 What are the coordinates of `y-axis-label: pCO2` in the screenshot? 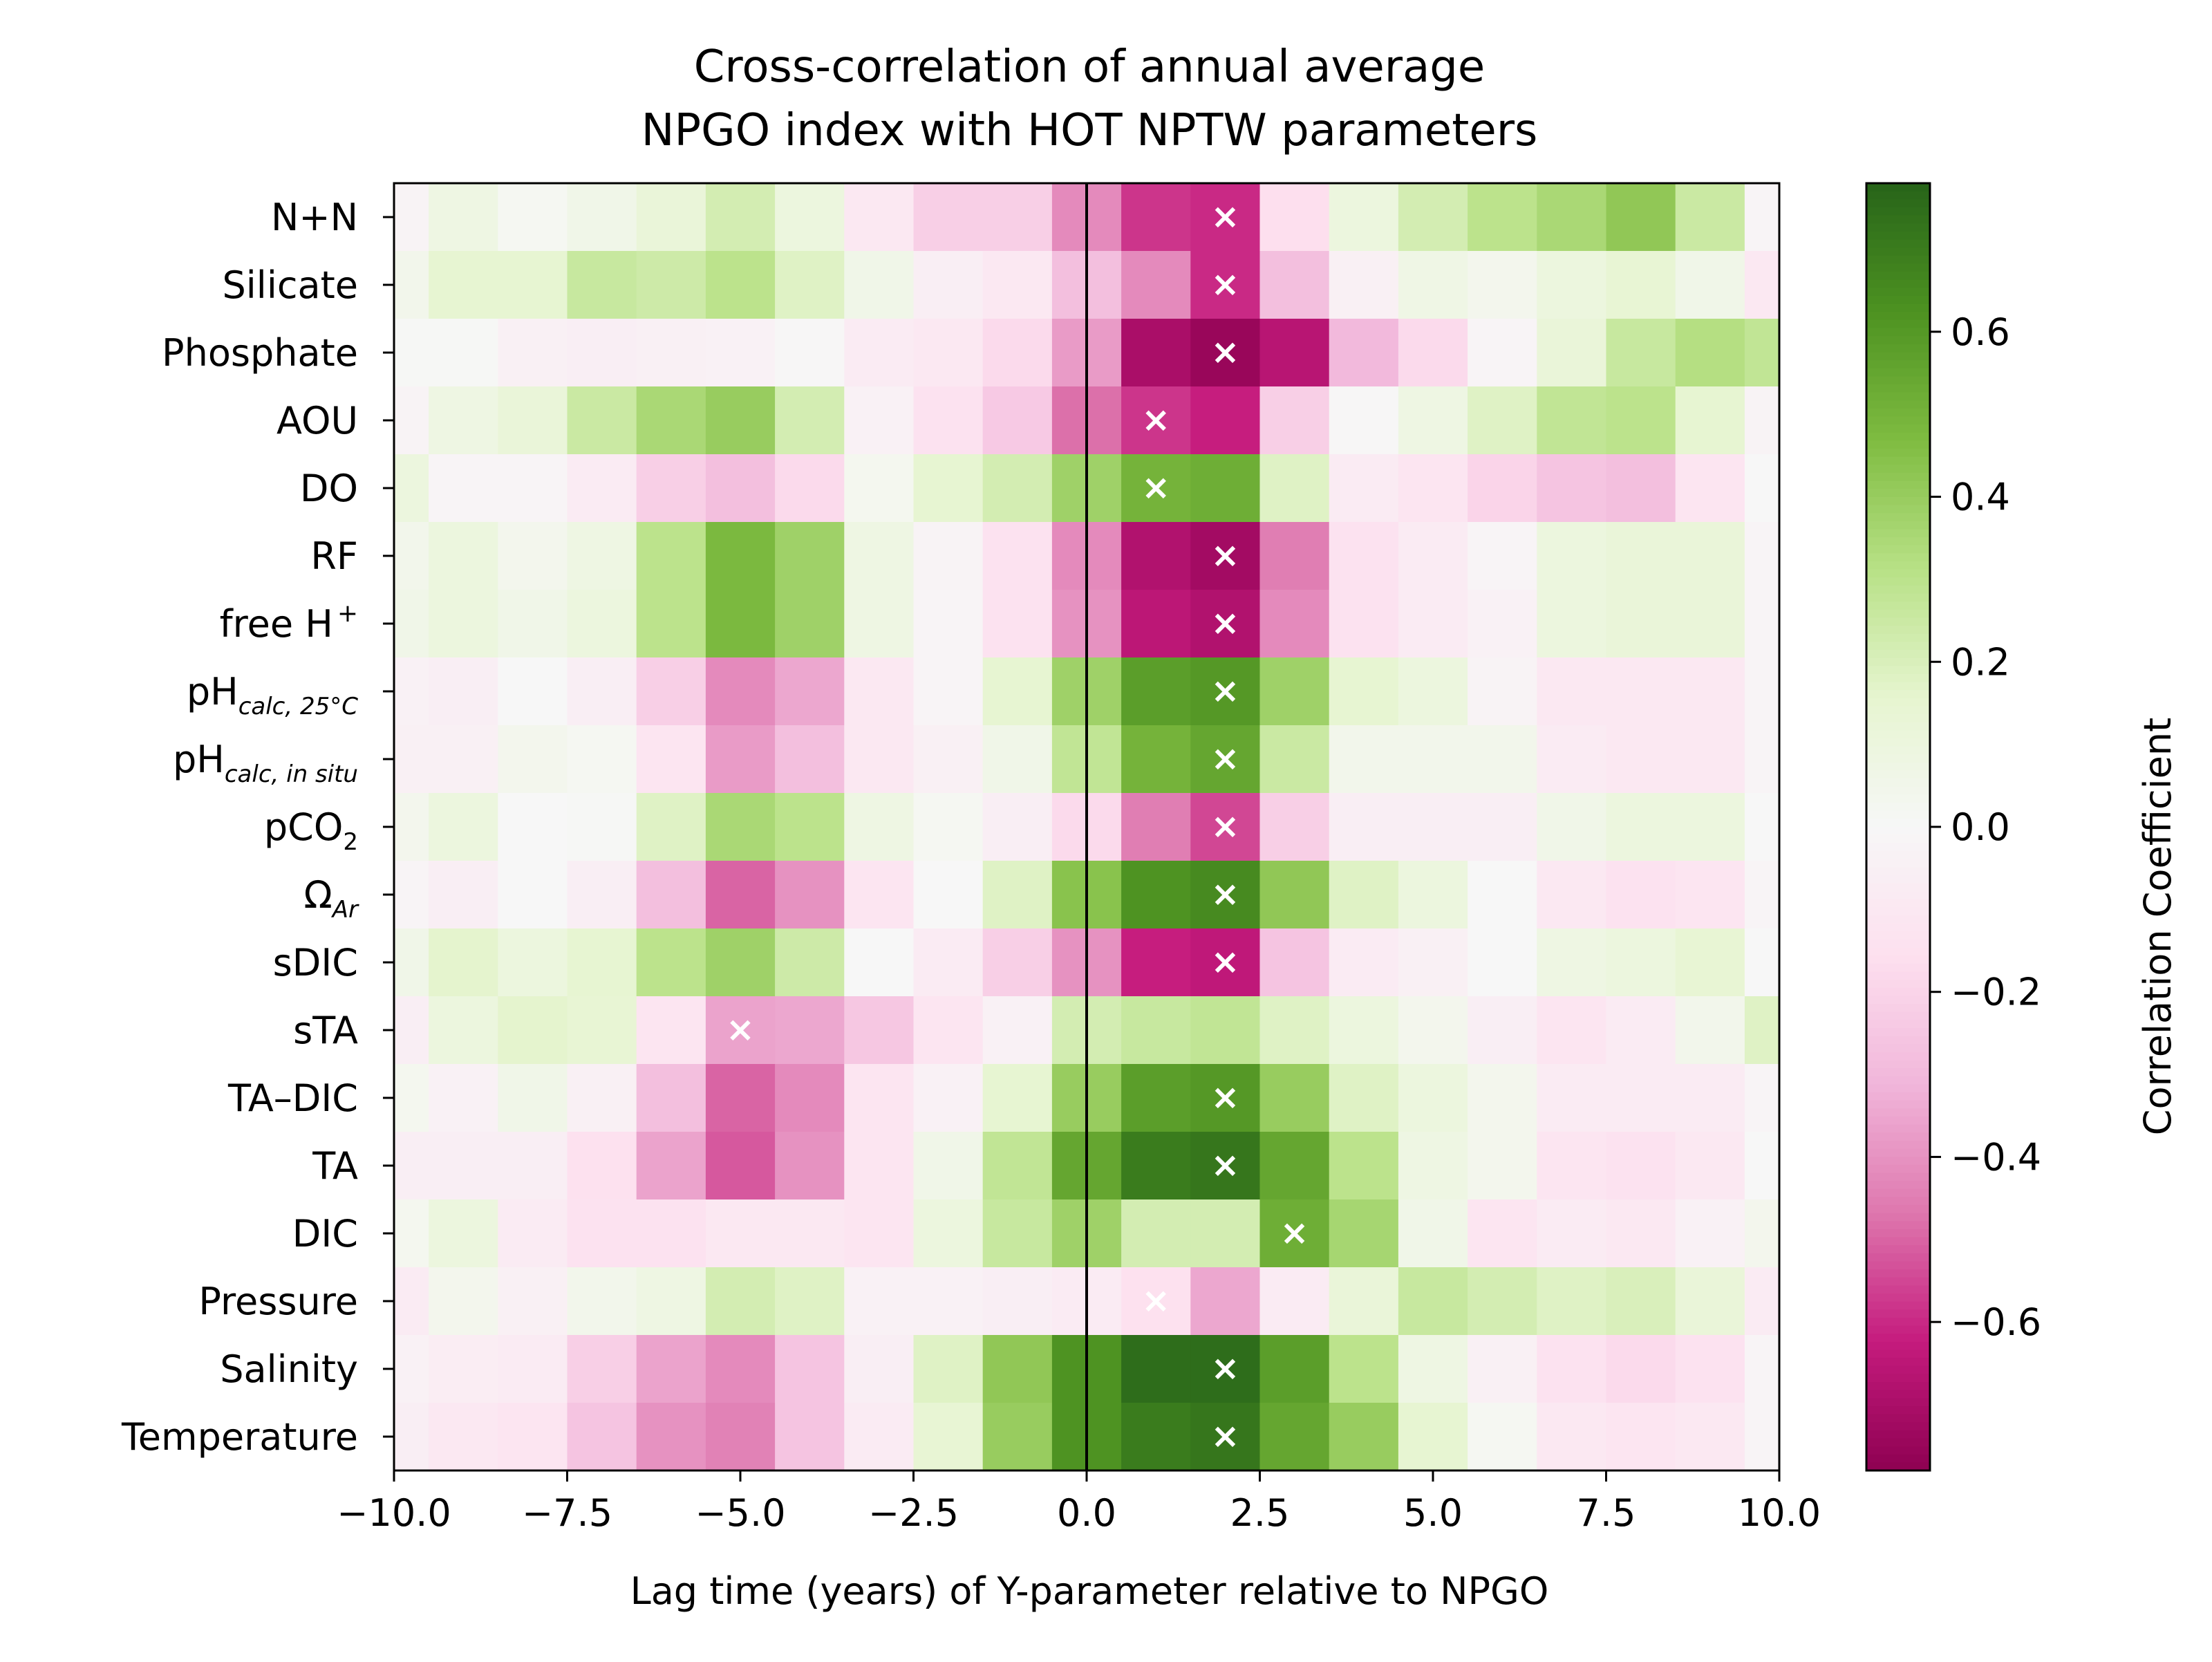 It's located at (311, 831).